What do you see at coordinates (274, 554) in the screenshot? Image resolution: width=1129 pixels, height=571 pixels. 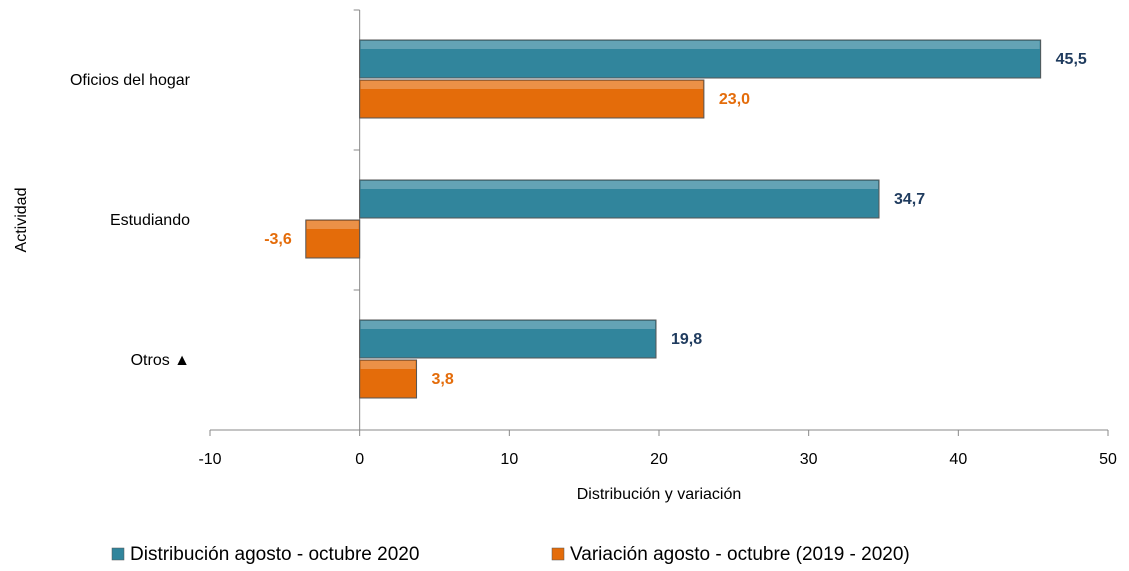 I see `legend-label: Distribución agosto - octubre 2020` at bounding box center [274, 554].